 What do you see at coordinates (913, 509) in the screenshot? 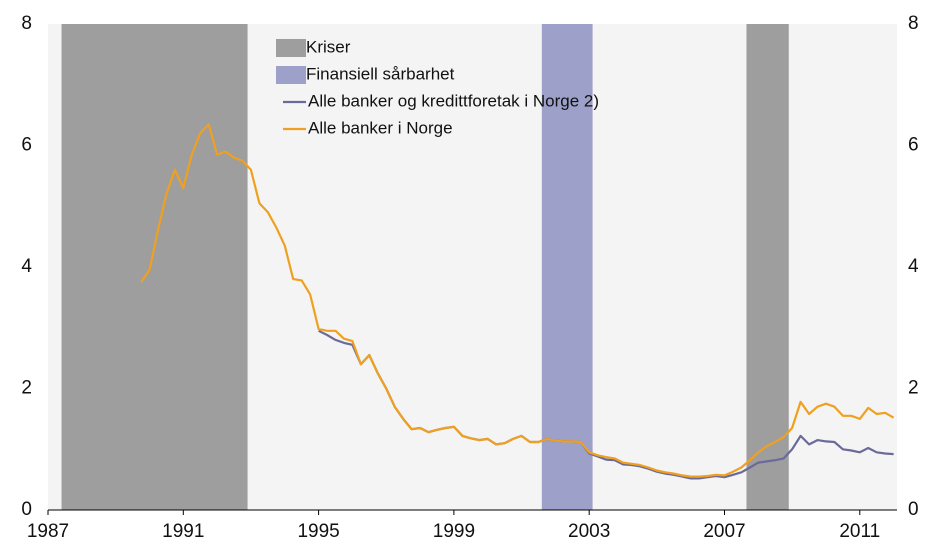
I see `y2-tick-label: 0` at bounding box center [913, 509].